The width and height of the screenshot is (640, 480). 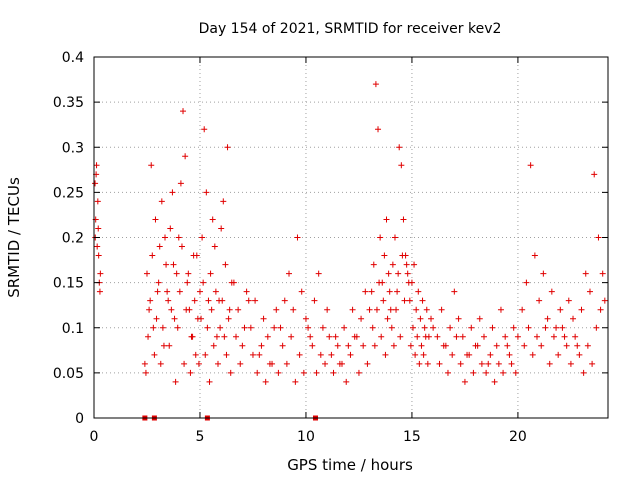 I want to click on y-tick-label: 0.4, so click(x=73, y=58).